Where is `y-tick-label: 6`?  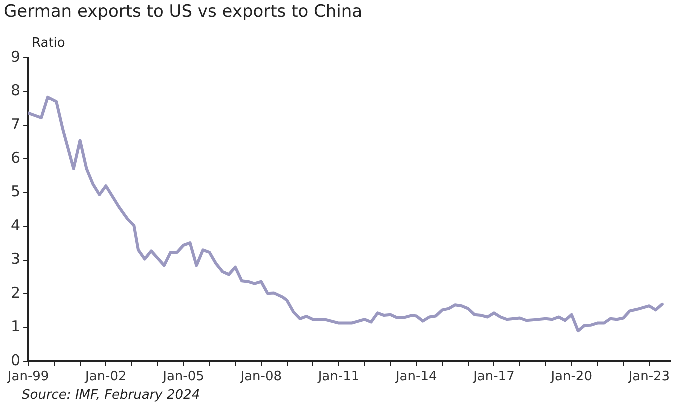
y-tick-label: 6 is located at coordinates (15, 158).